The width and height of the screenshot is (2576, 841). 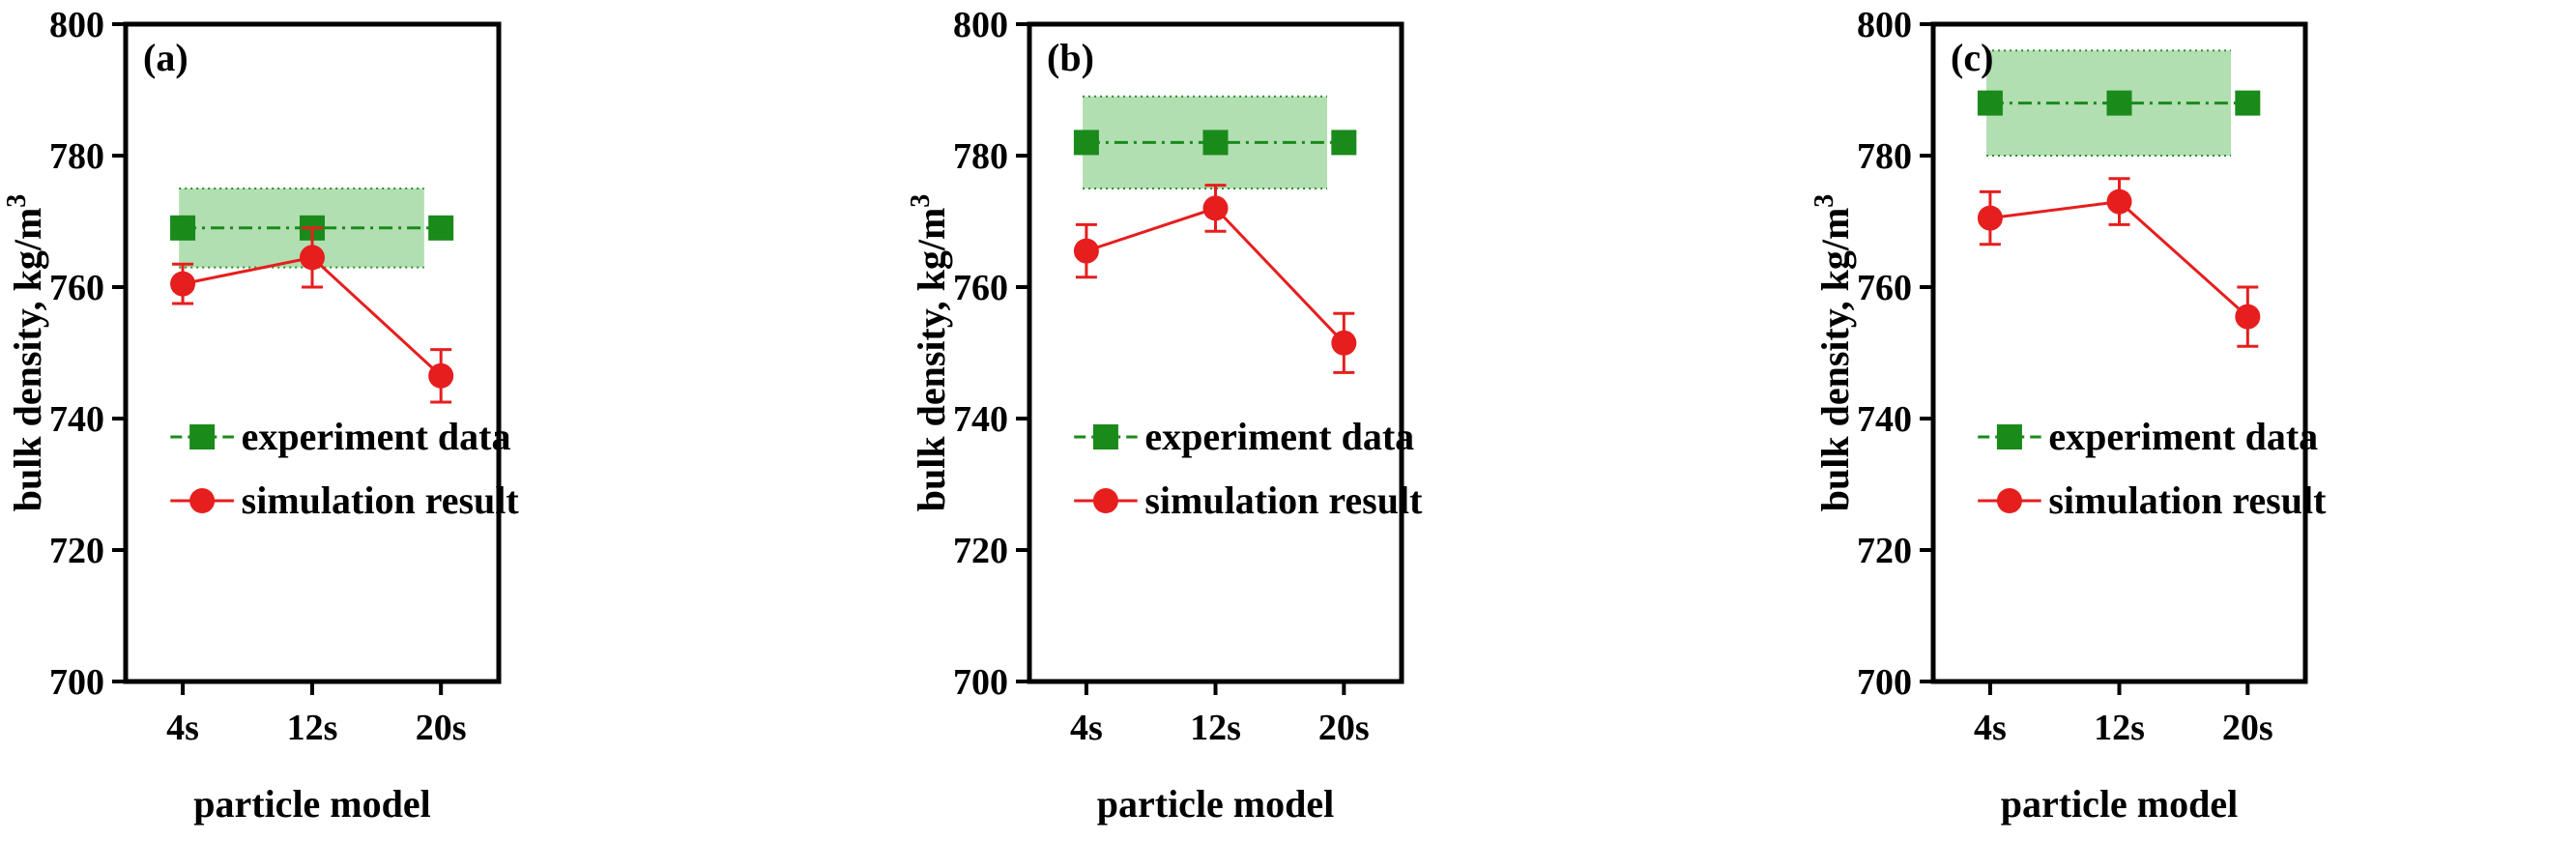 I want to click on panel-label: (c), so click(x=1972, y=57).